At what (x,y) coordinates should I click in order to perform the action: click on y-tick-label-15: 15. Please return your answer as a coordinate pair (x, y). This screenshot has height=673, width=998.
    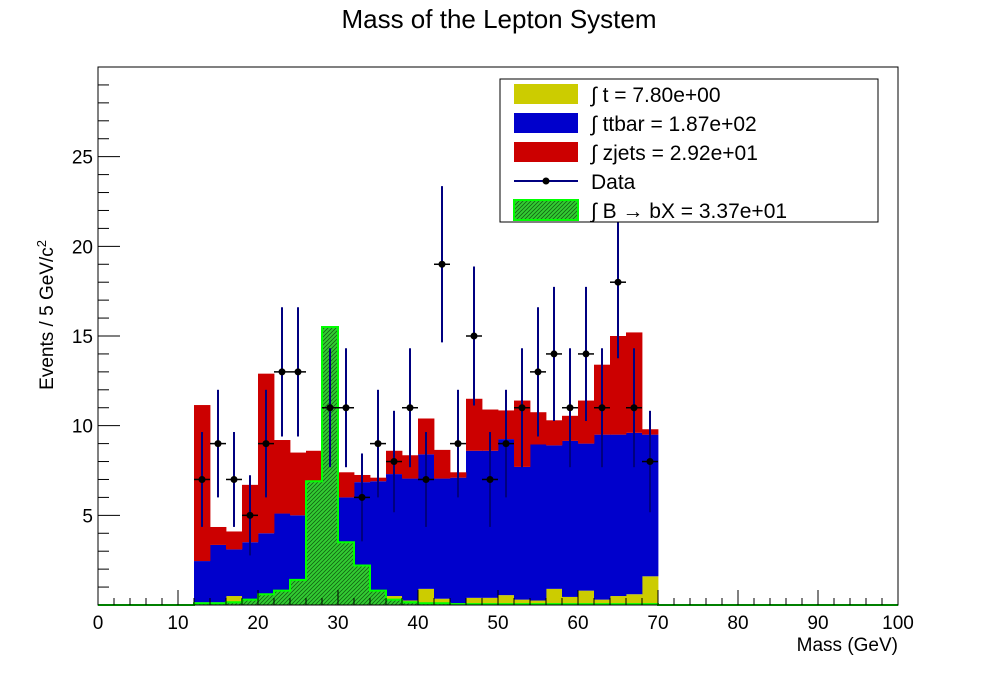
    Looking at the image, I should click on (82, 337).